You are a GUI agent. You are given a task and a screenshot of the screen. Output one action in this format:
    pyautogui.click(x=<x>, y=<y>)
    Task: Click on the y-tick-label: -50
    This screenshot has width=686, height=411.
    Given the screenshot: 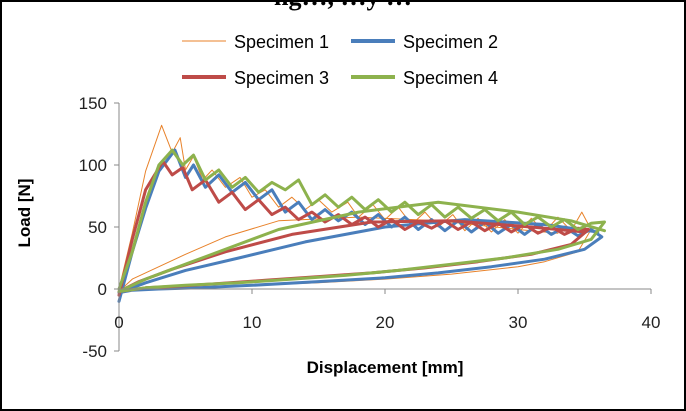 What is the action you would take?
    pyautogui.click(x=94, y=351)
    